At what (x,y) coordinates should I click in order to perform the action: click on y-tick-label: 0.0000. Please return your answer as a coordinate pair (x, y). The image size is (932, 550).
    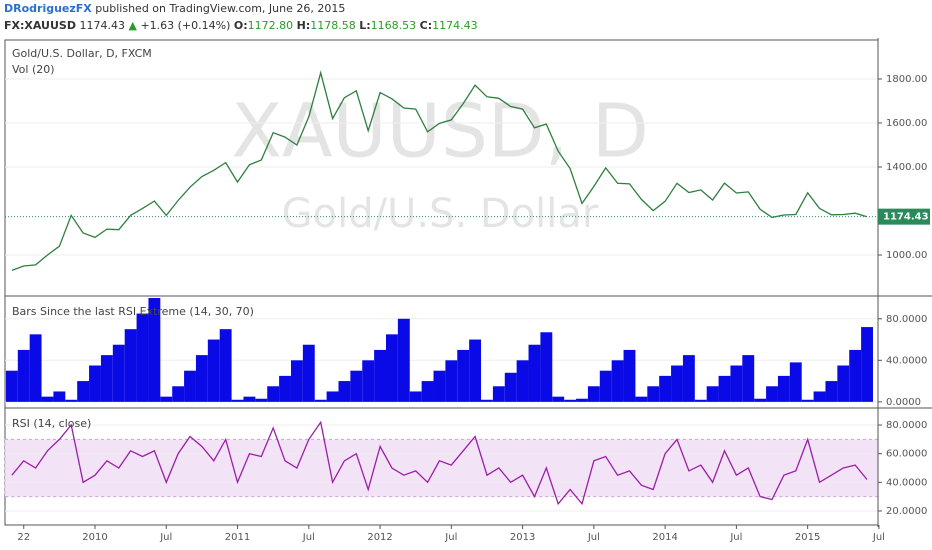
    Looking at the image, I should click on (903, 402).